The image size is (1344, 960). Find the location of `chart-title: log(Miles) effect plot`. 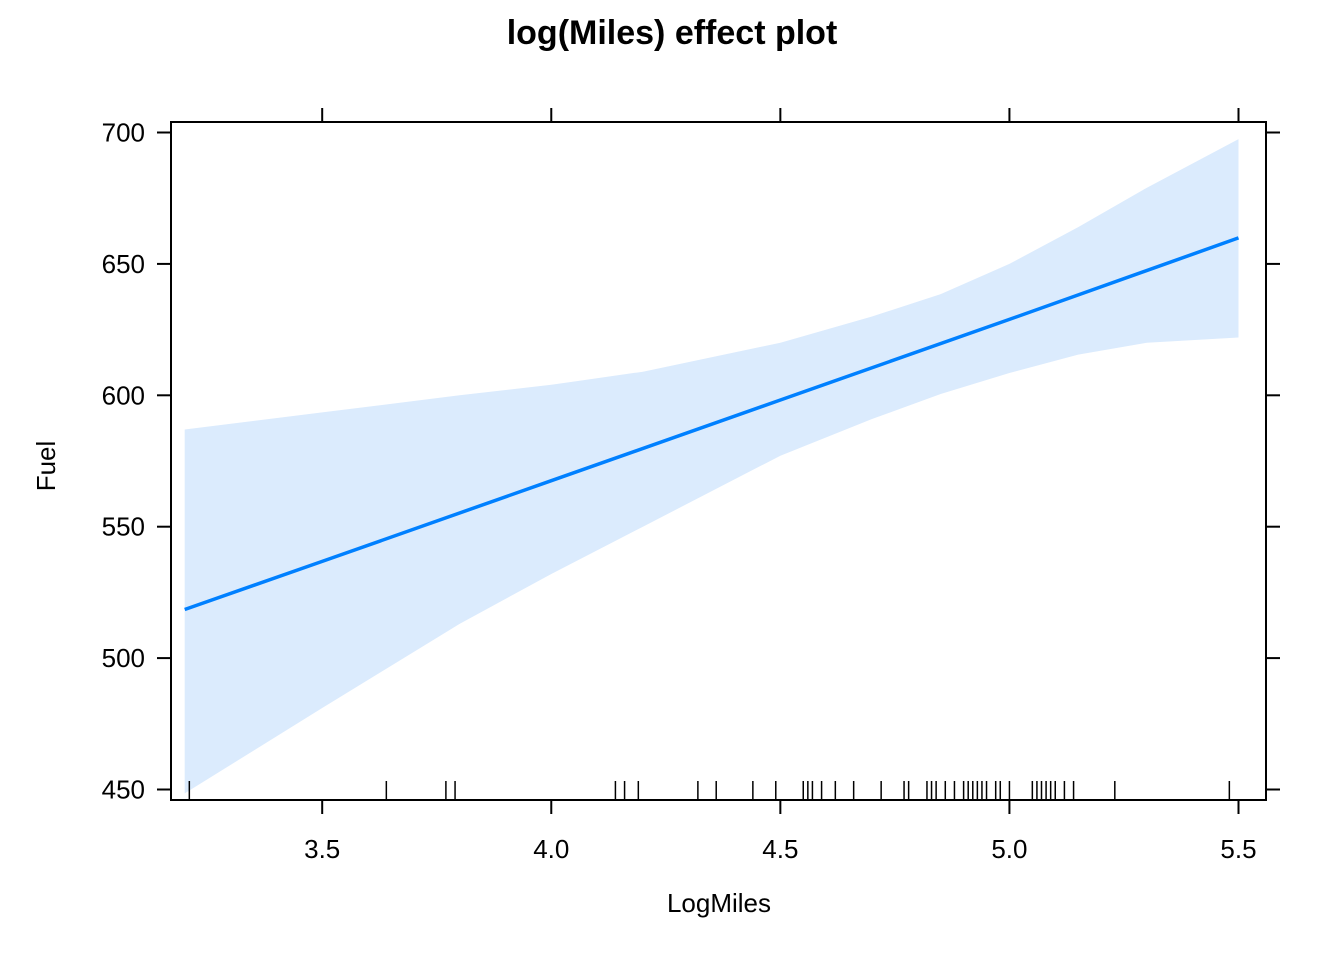

chart-title: log(Miles) effect plot is located at coordinates (672, 33).